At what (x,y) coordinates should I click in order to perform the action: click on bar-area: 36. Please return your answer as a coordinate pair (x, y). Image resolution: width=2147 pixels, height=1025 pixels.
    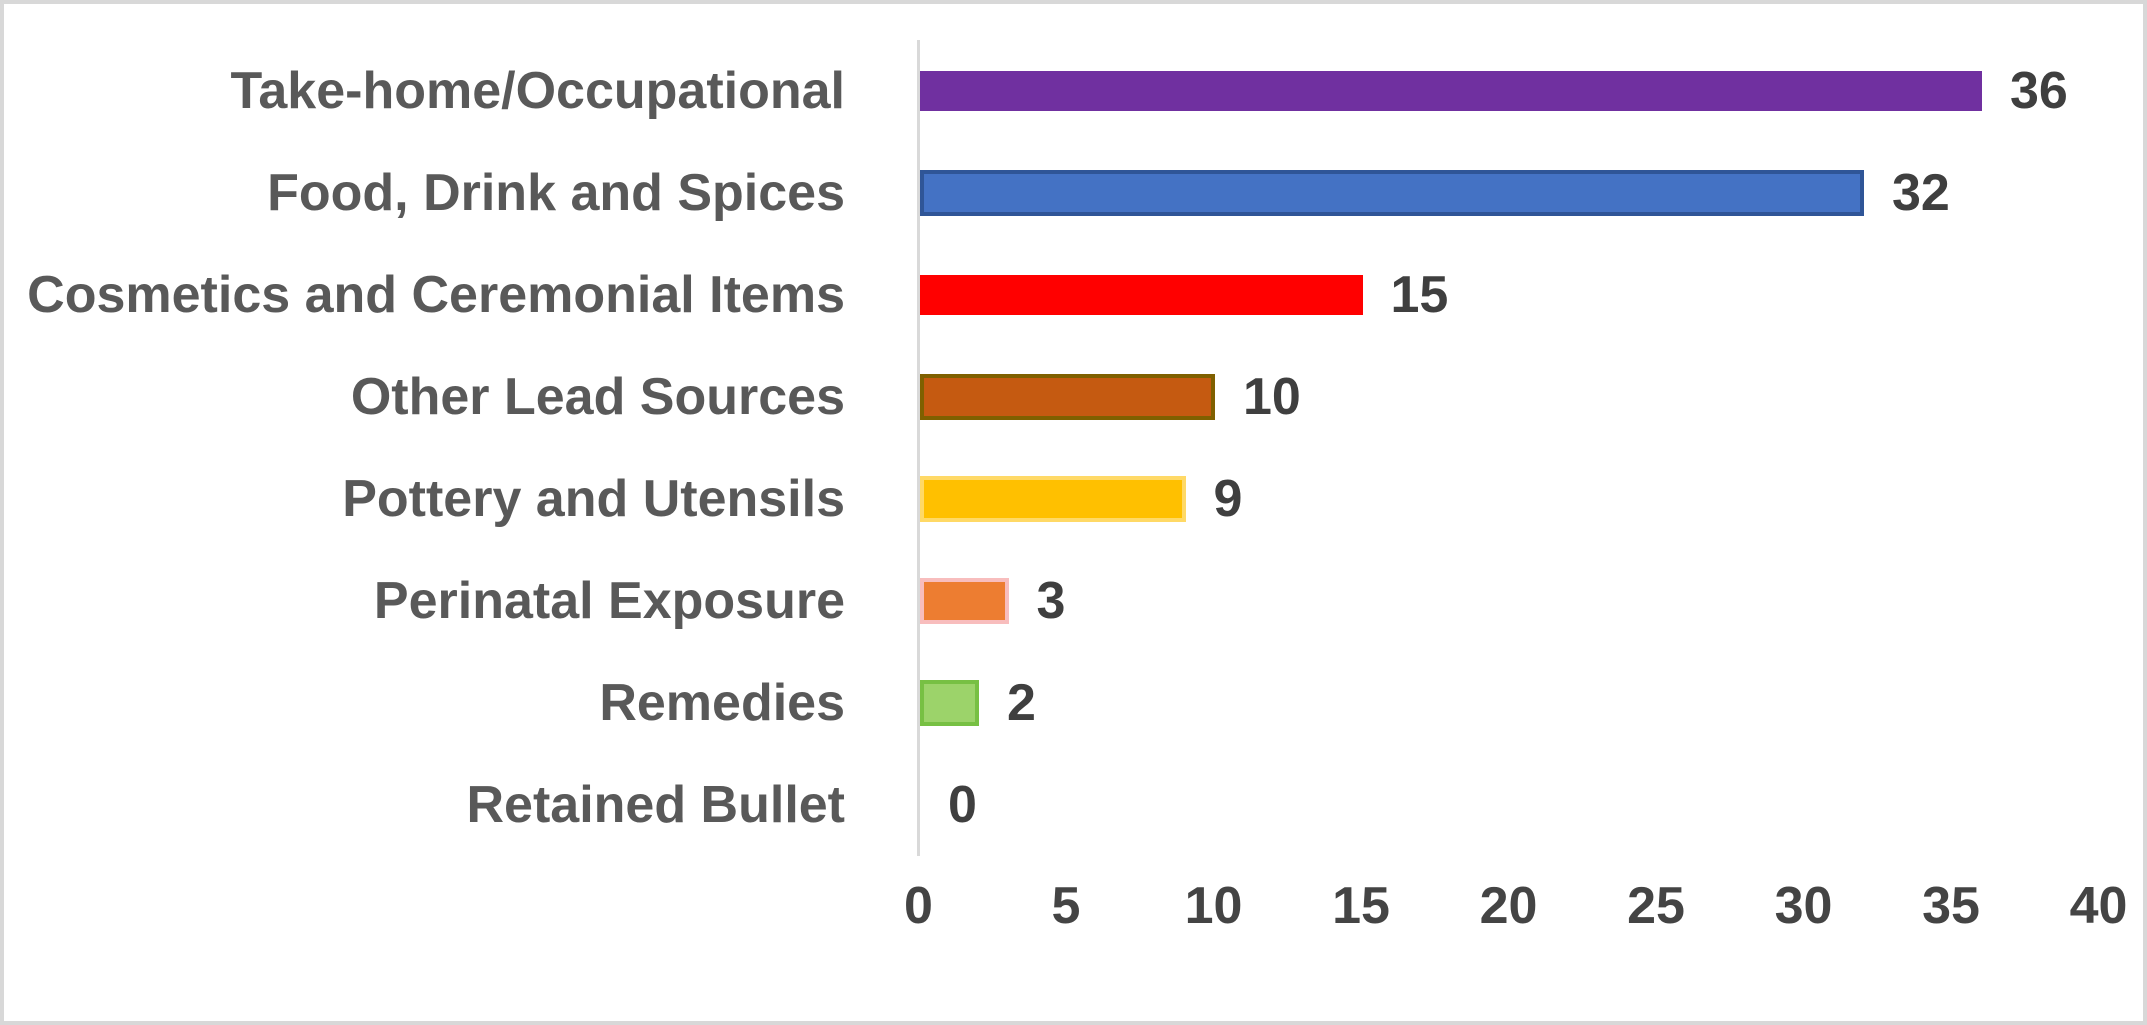
    Looking at the image, I should click on (1512, 91).